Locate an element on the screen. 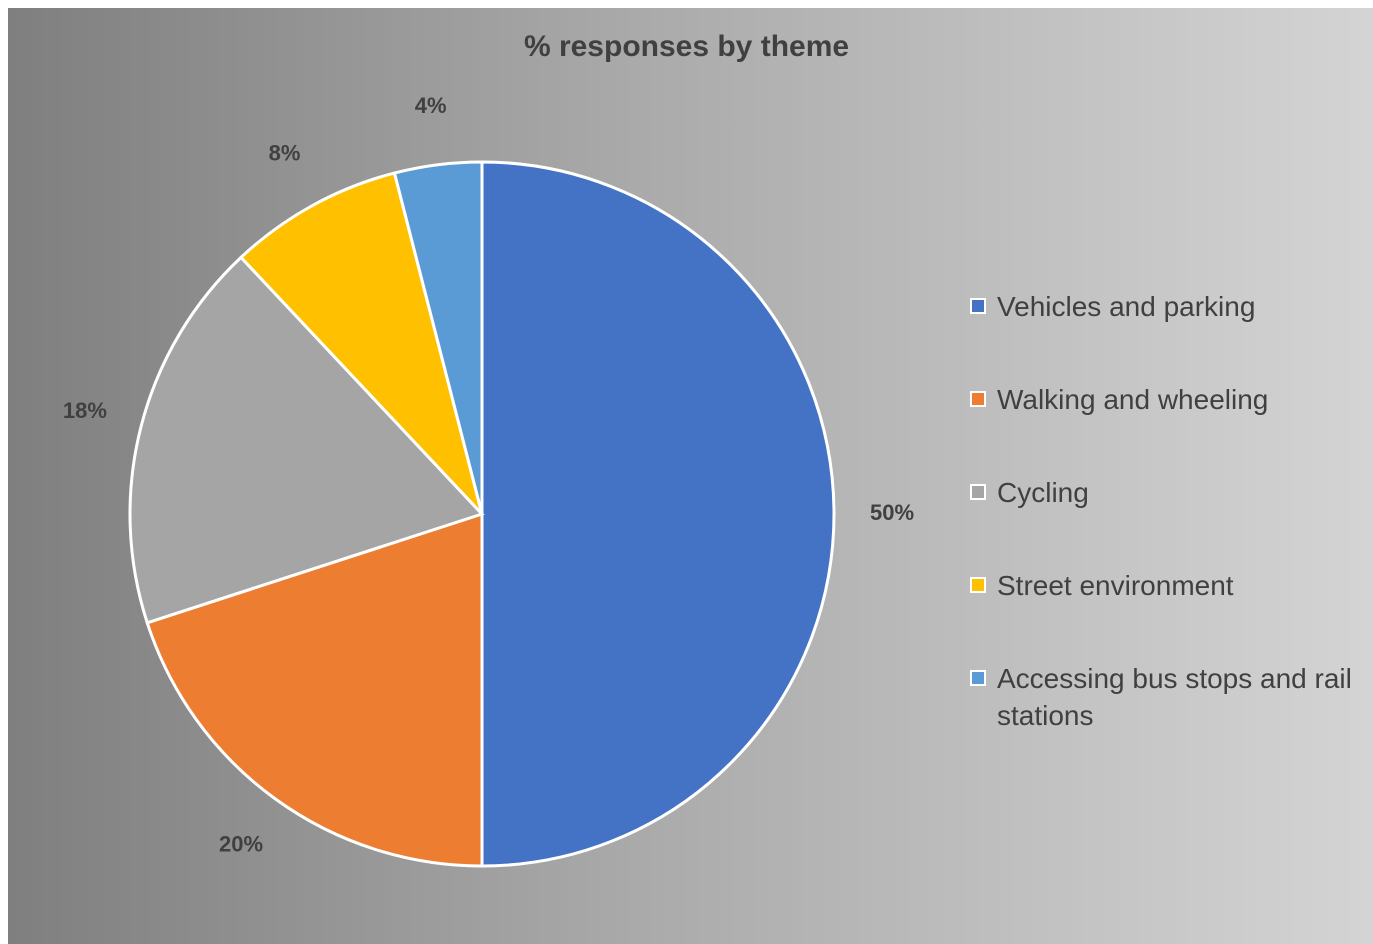  legend-item-5: Accessing bus stops and rail stations is located at coordinates (1167, 706).